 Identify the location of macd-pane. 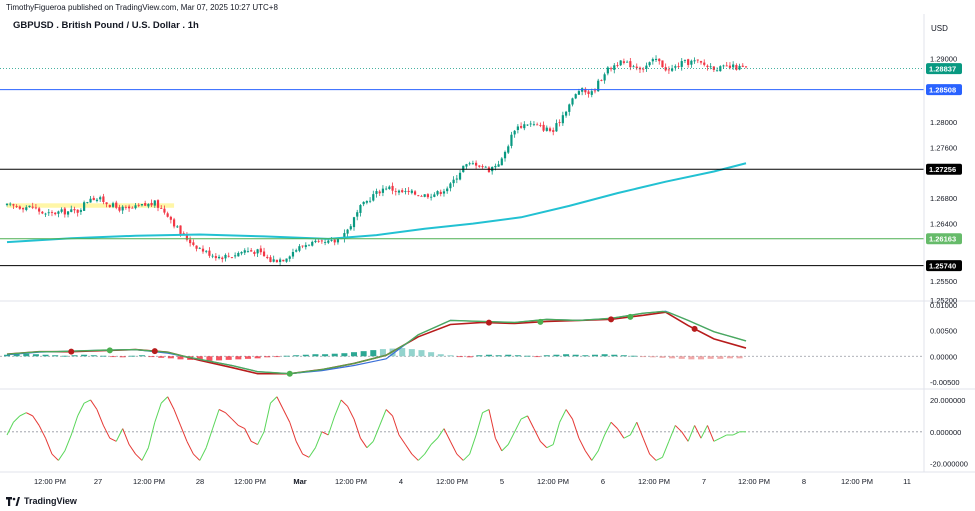
(462, 343).